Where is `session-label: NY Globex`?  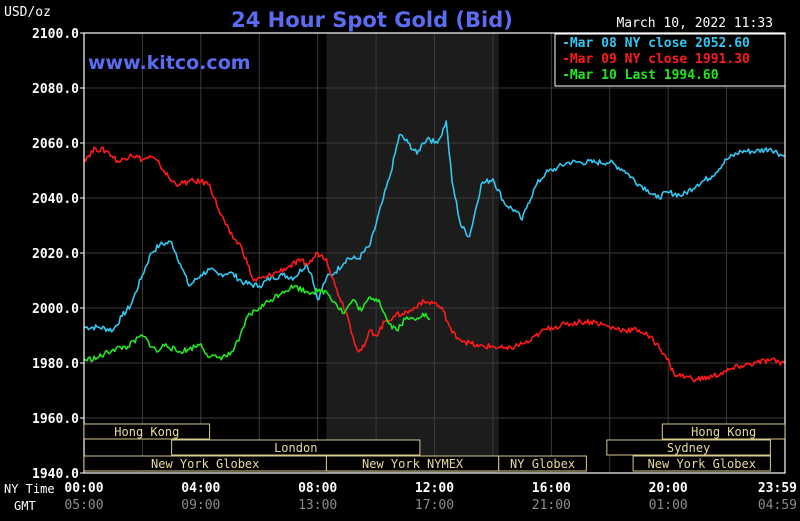
session-label: NY Globex is located at coordinates (542, 464).